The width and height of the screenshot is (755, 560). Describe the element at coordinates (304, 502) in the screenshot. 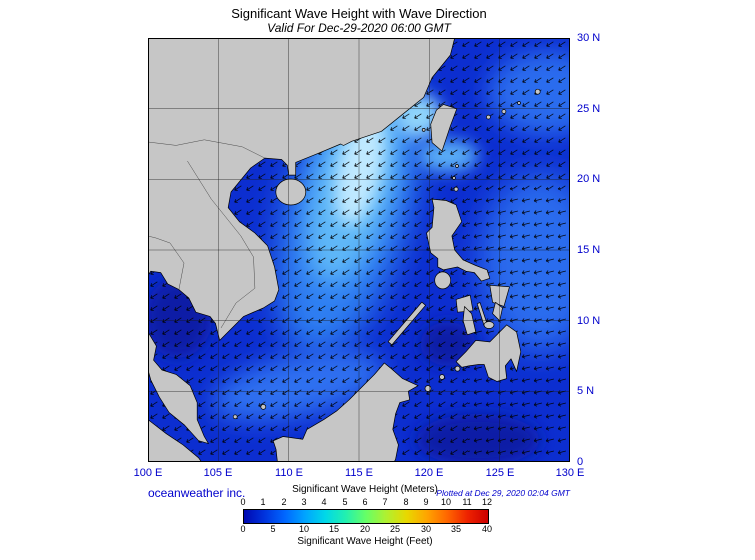

I see `meters-tick: 3` at that location.